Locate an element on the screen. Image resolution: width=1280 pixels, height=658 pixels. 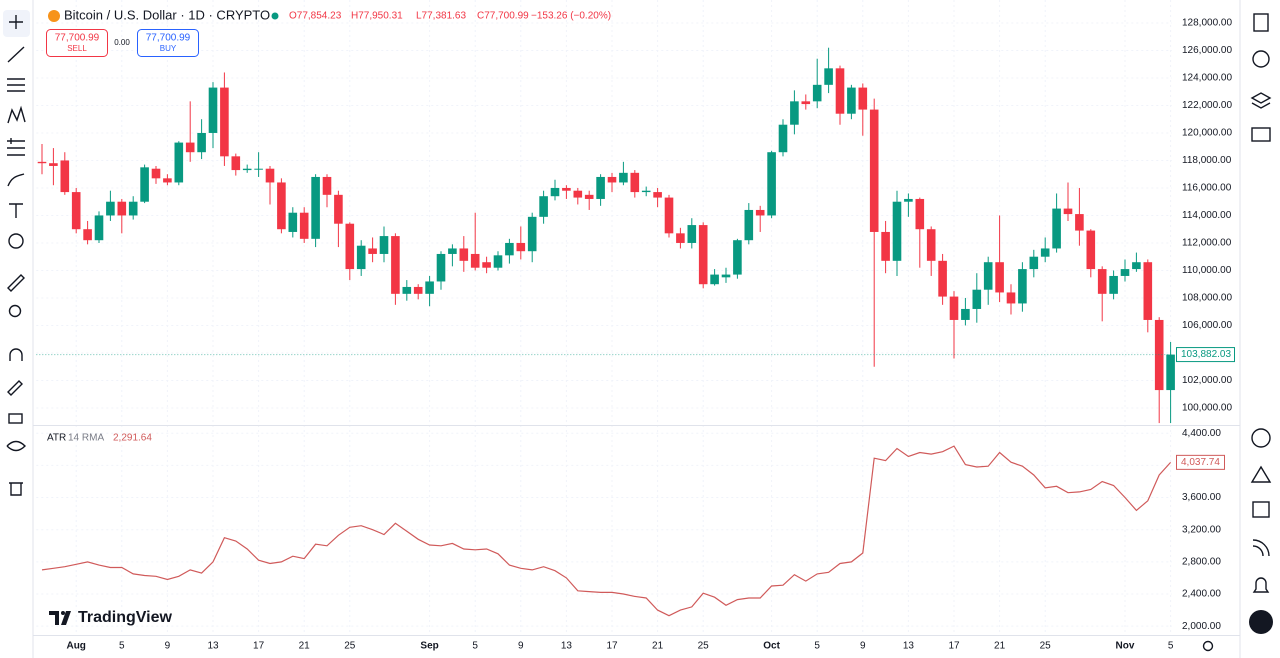
sell-button is located at coordinates (77, 43).